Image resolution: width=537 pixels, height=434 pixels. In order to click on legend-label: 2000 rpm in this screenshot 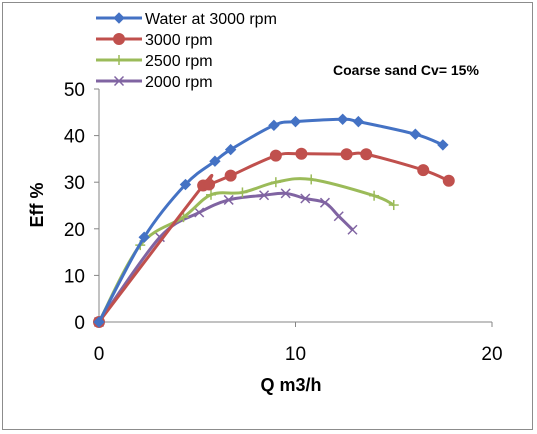, I will do `click(179, 82)`.